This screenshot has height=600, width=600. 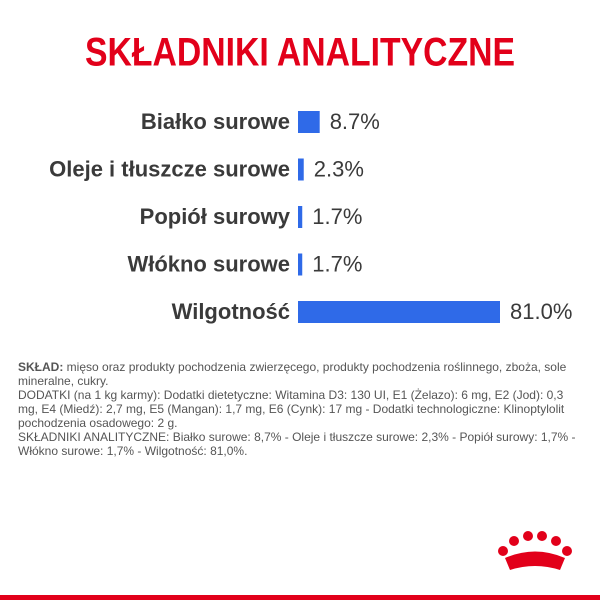 I want to click on bottom-strip, so click(x=300, y=597).